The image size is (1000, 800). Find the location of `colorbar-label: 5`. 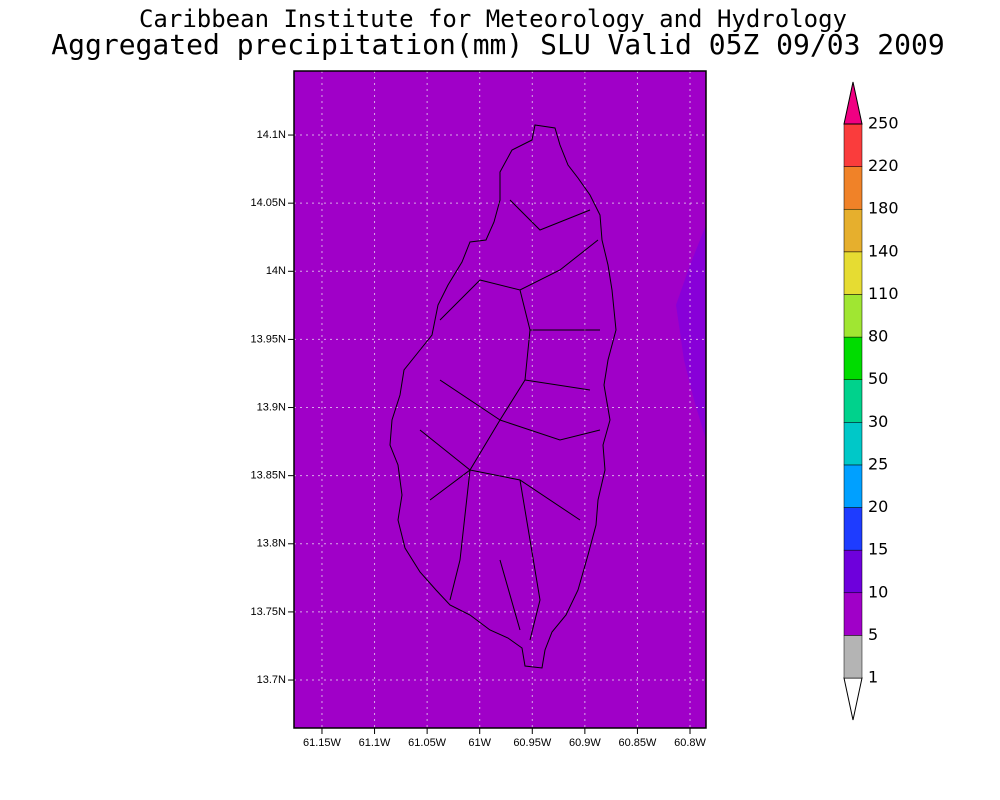

colorbar-label: 5 is located at coordinates (873, 634).